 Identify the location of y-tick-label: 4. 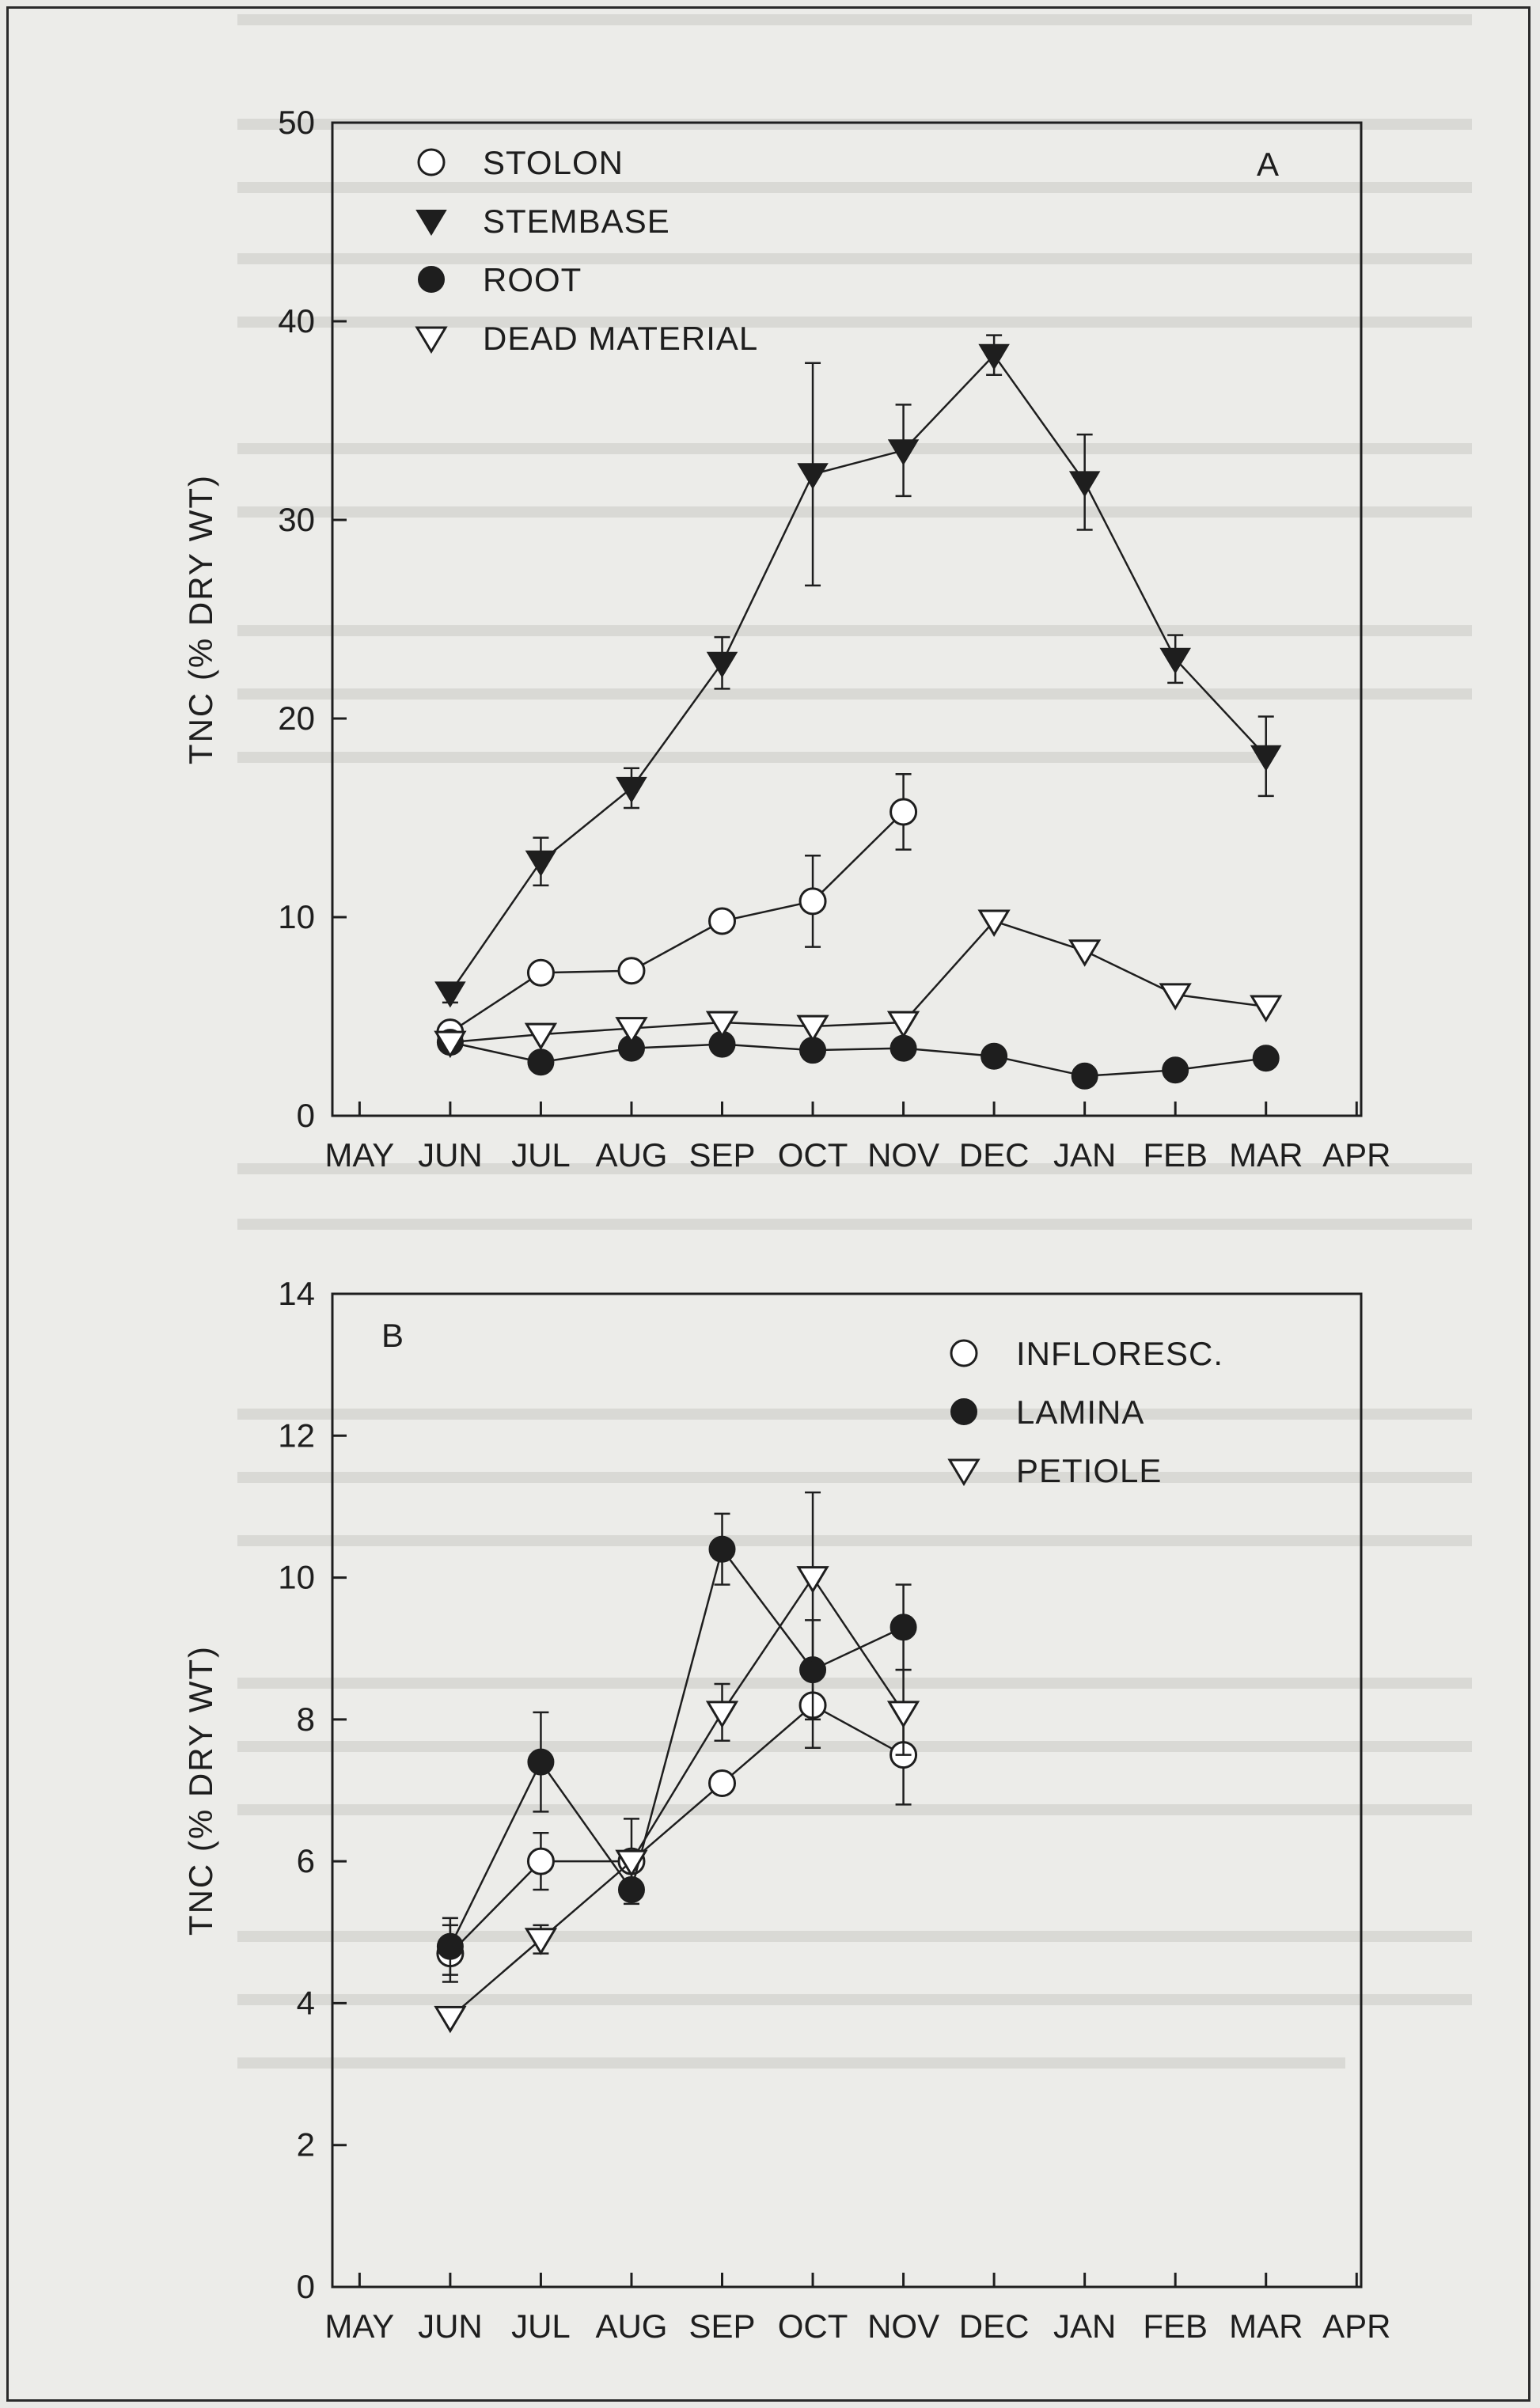
(306, 2003).